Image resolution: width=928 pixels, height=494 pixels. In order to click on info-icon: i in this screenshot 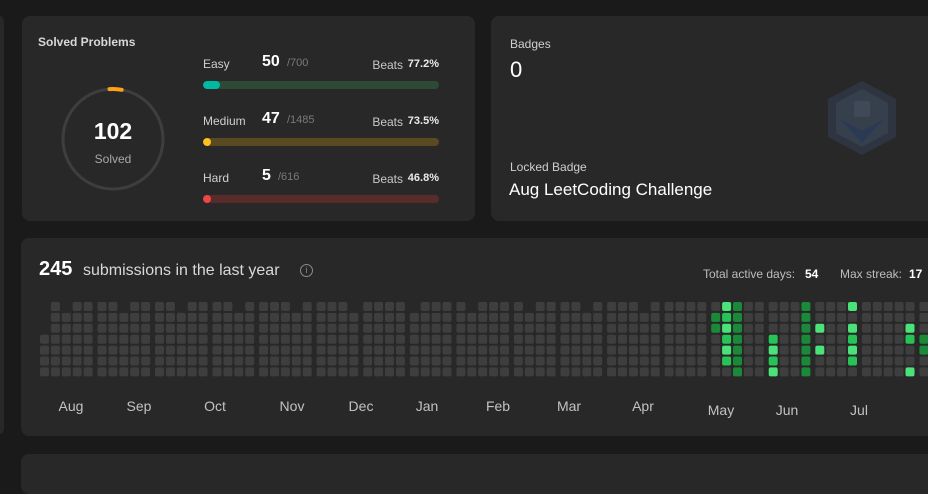, I will do `click(306, 270)`.